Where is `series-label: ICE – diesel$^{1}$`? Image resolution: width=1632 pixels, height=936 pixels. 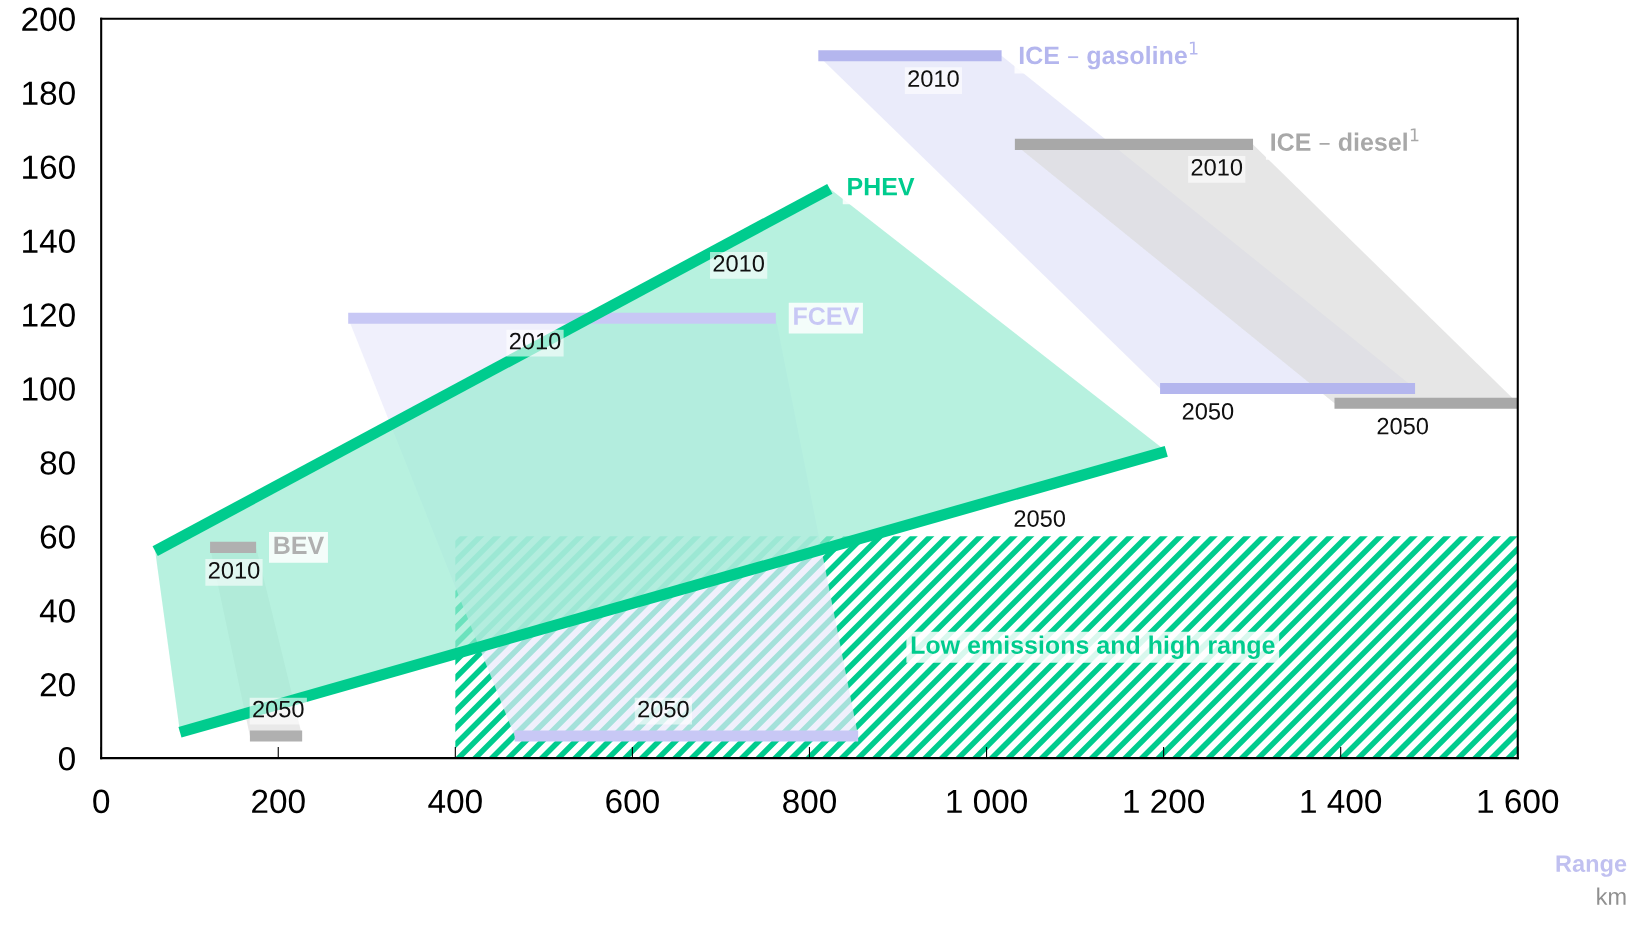 series-label: ICE – diesel$^{1}$ is located at coordinates (1345, 139).